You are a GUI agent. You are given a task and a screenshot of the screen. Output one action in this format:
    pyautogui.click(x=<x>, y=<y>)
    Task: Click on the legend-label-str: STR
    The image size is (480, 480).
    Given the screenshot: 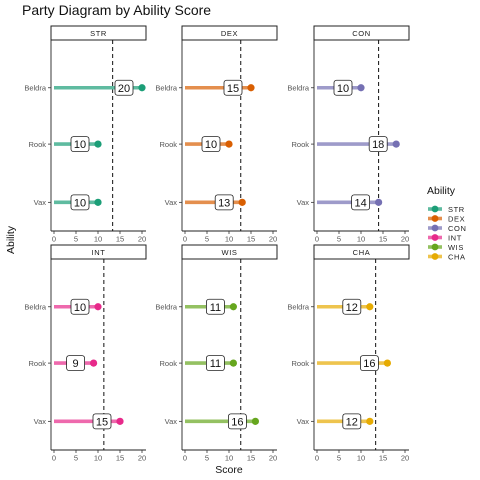 What is the action you would take?
    pyautogui.click(x=456, y=209)
    